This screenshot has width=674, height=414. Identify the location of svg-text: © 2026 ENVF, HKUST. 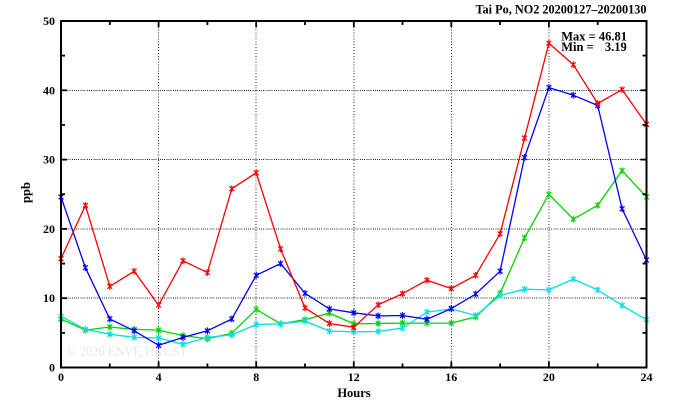
(127, 352).